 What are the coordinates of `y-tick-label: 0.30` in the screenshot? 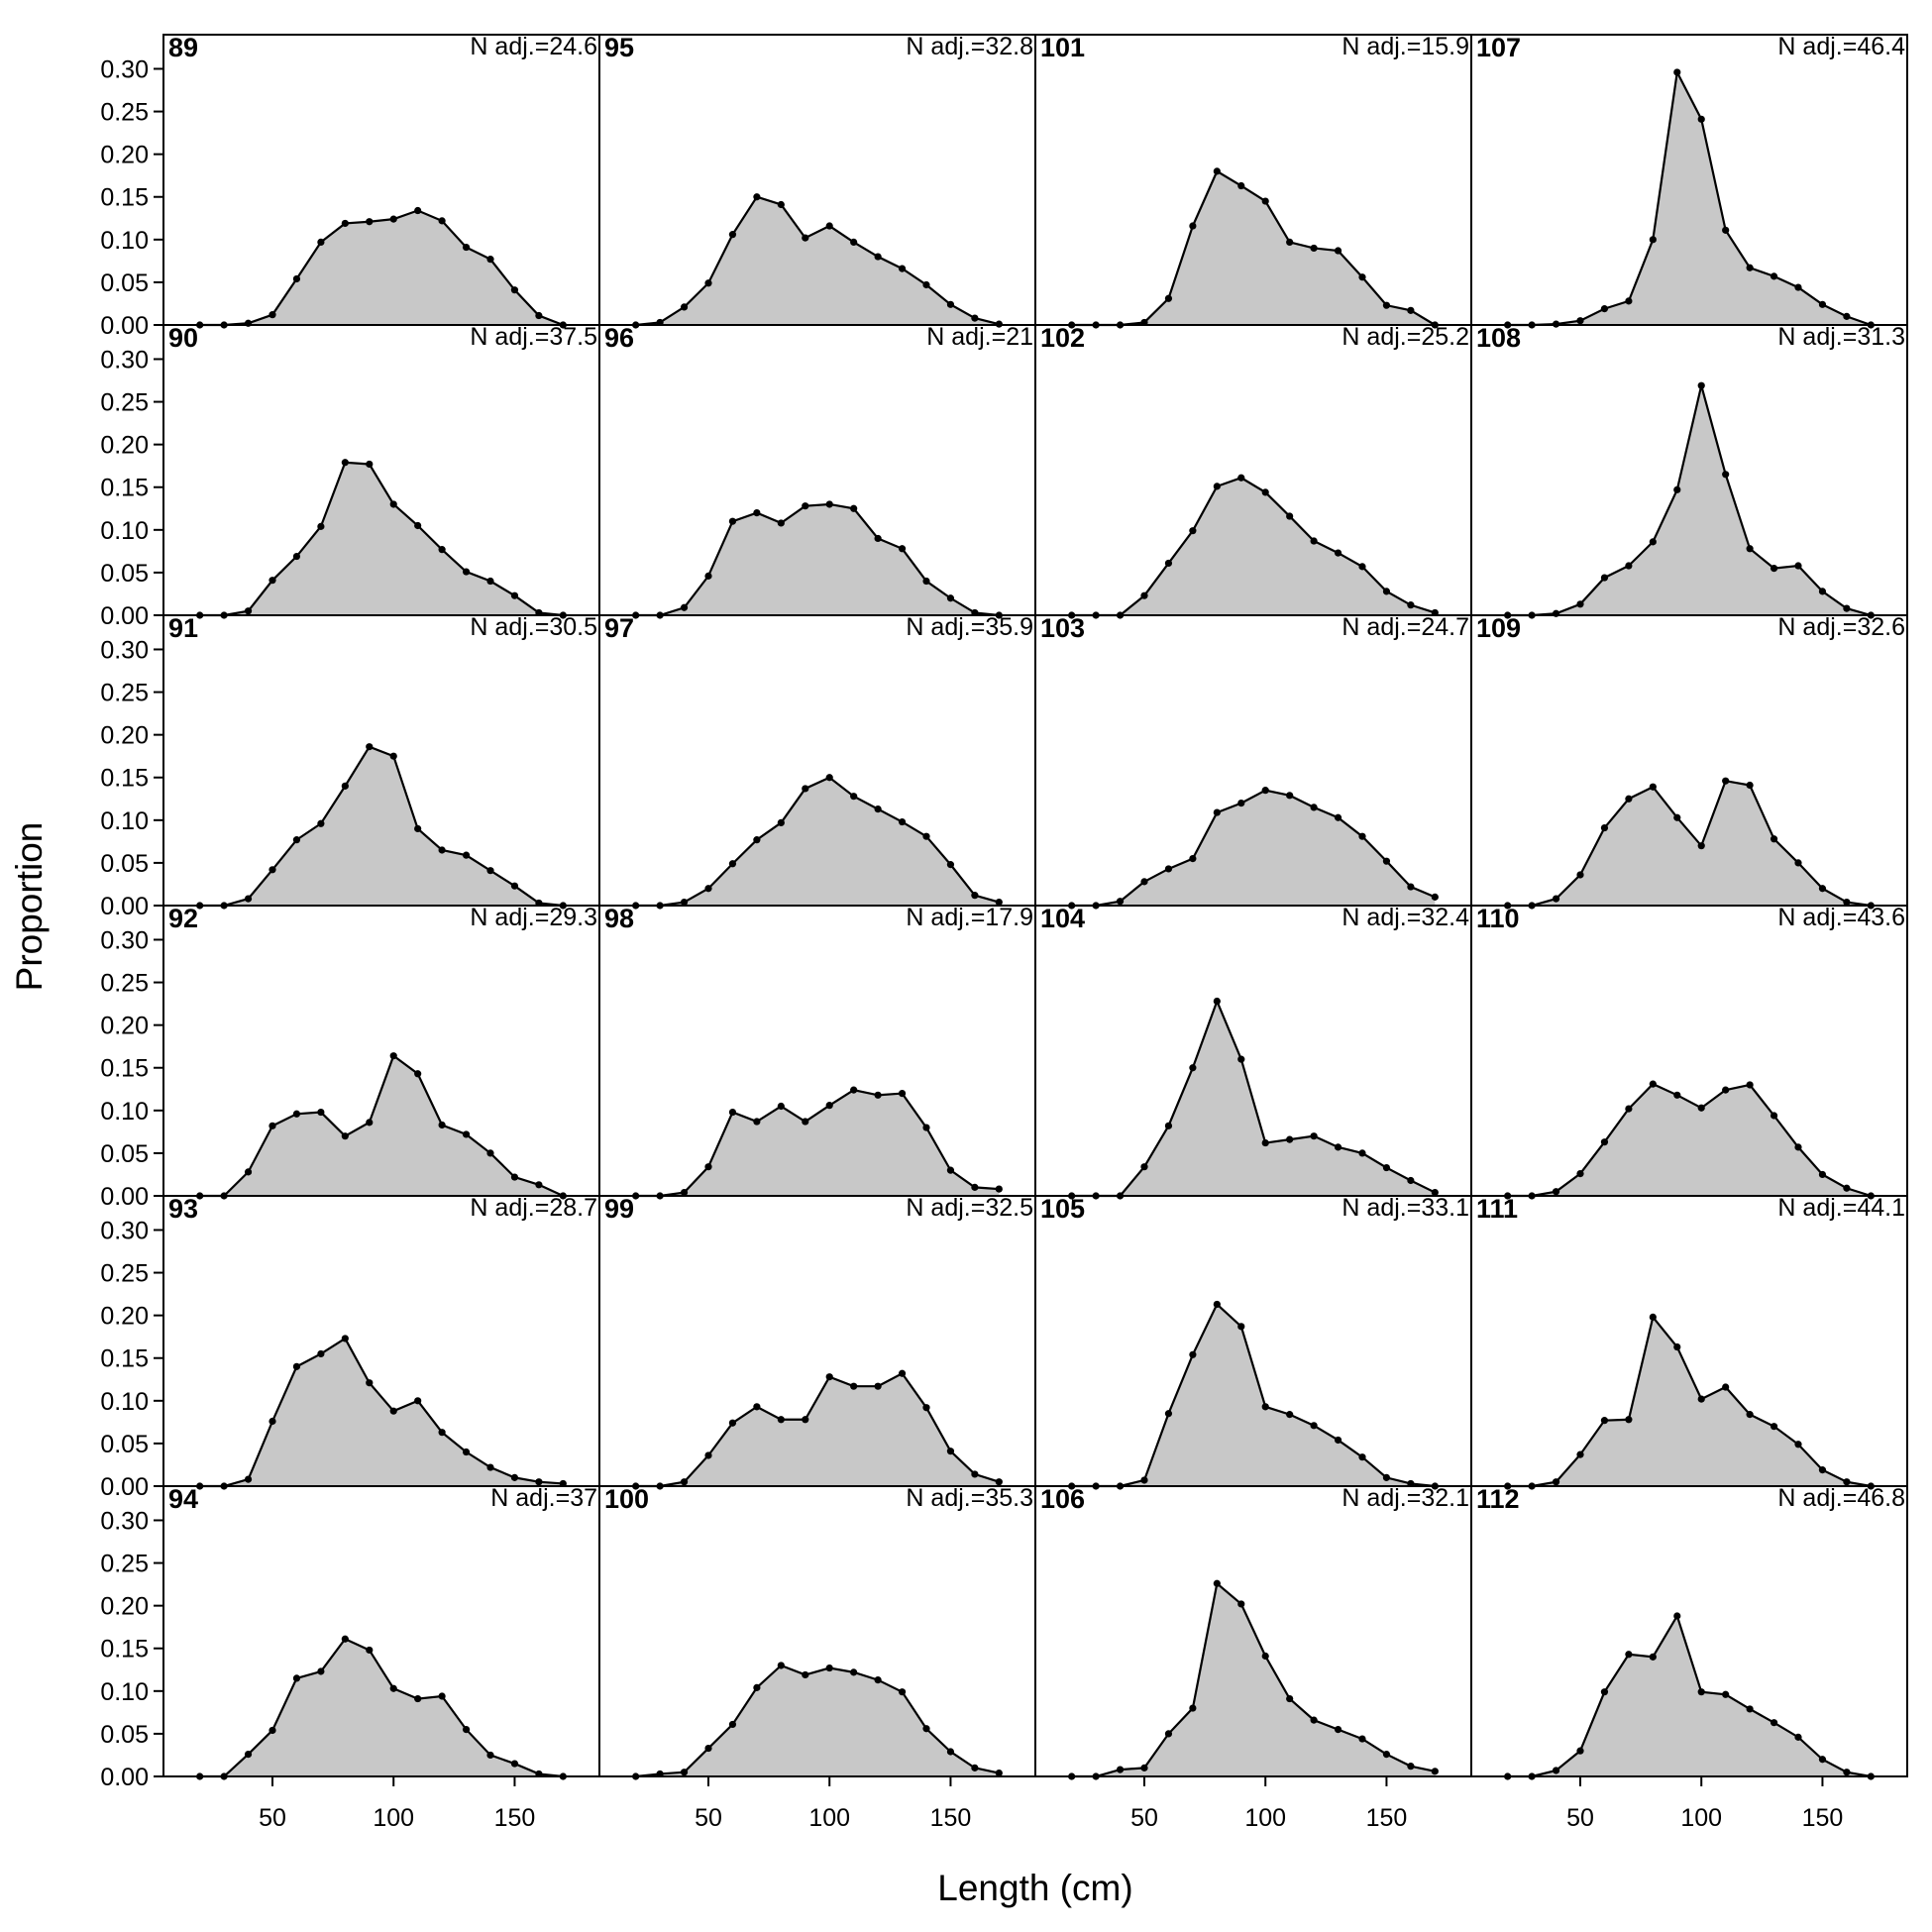 It's located at (124, 69).